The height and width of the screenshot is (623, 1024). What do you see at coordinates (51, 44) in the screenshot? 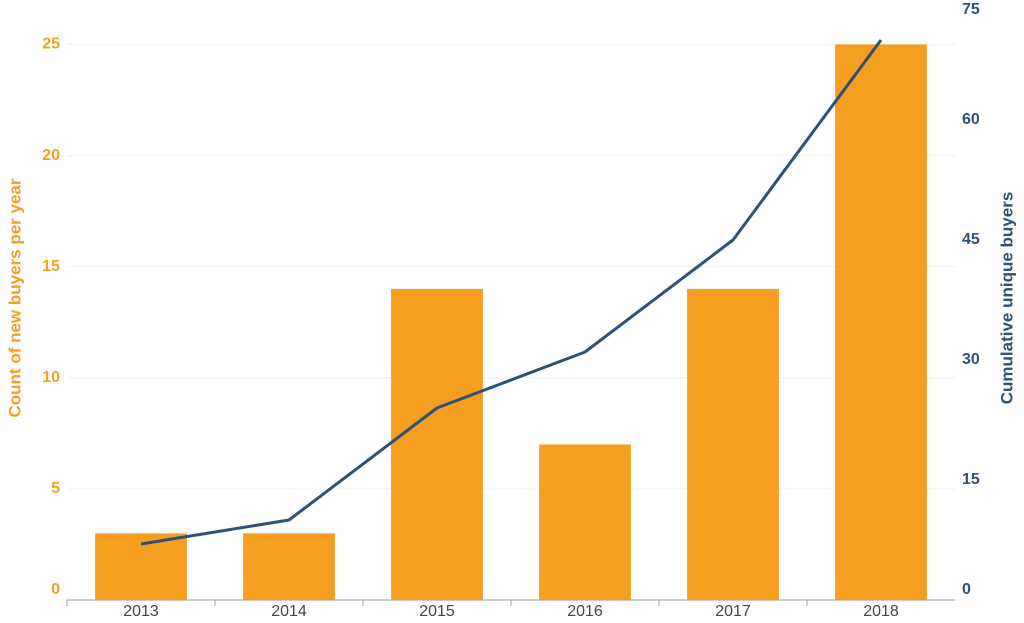
I see `y-tick-label: 25` at bounding box center [51, 44].